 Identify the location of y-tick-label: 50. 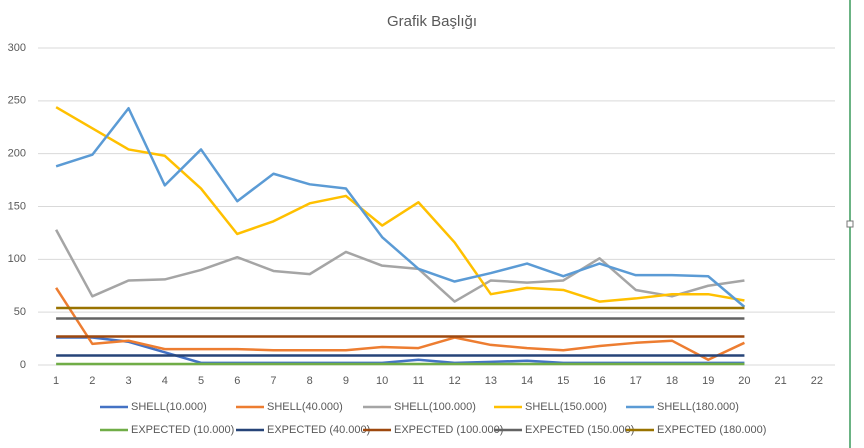
(20, 312).